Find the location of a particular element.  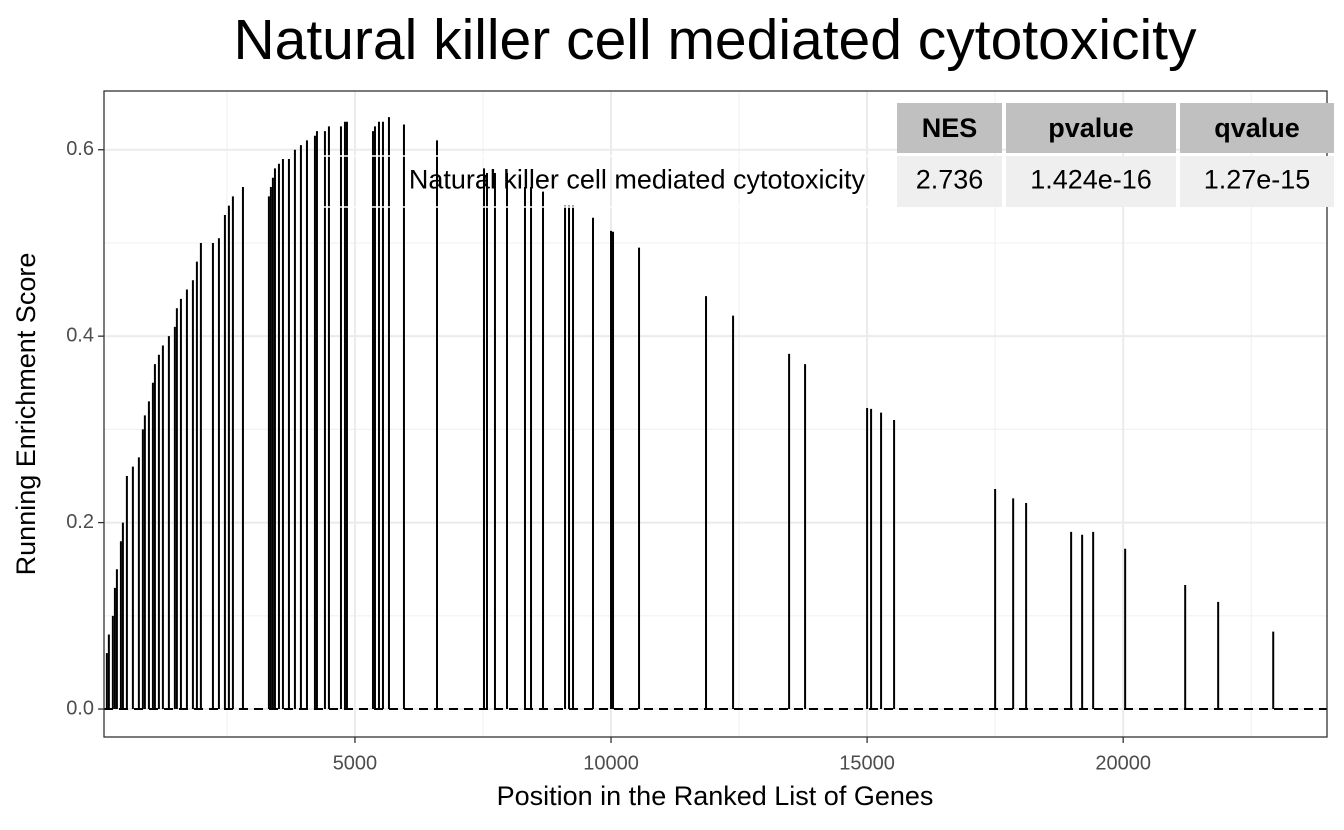

x-tick-label: 15000 is located at coordinates (867, 763).